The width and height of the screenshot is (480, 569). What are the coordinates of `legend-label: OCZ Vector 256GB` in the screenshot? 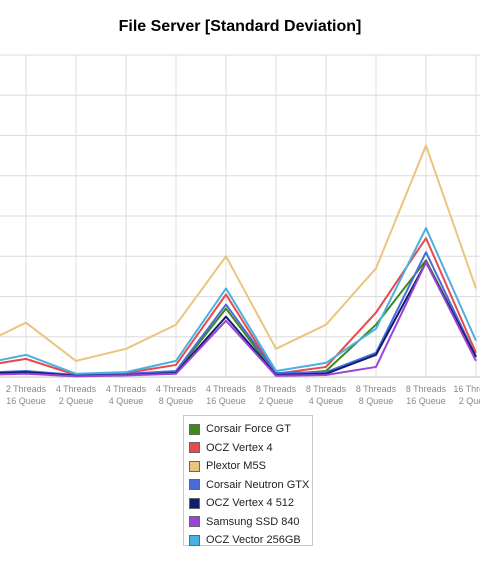 It's located at (253, 540).